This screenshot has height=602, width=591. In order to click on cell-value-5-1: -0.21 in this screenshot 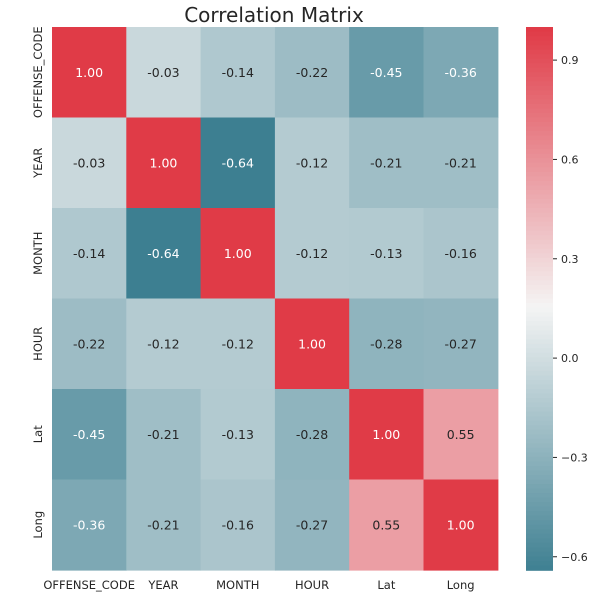, I will do `click(163, 524)`.